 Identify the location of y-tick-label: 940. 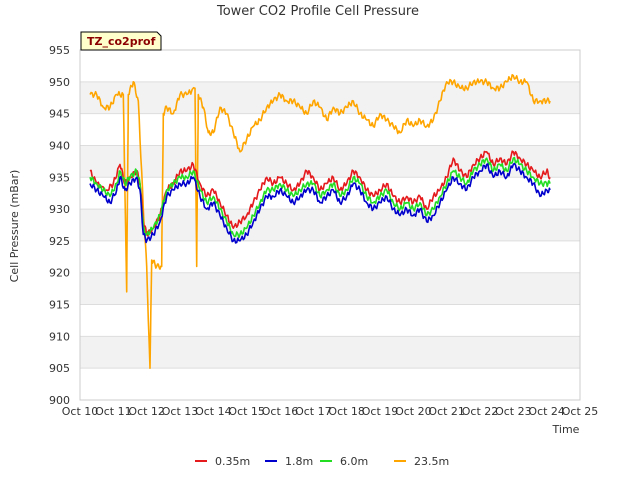
(59, 145).